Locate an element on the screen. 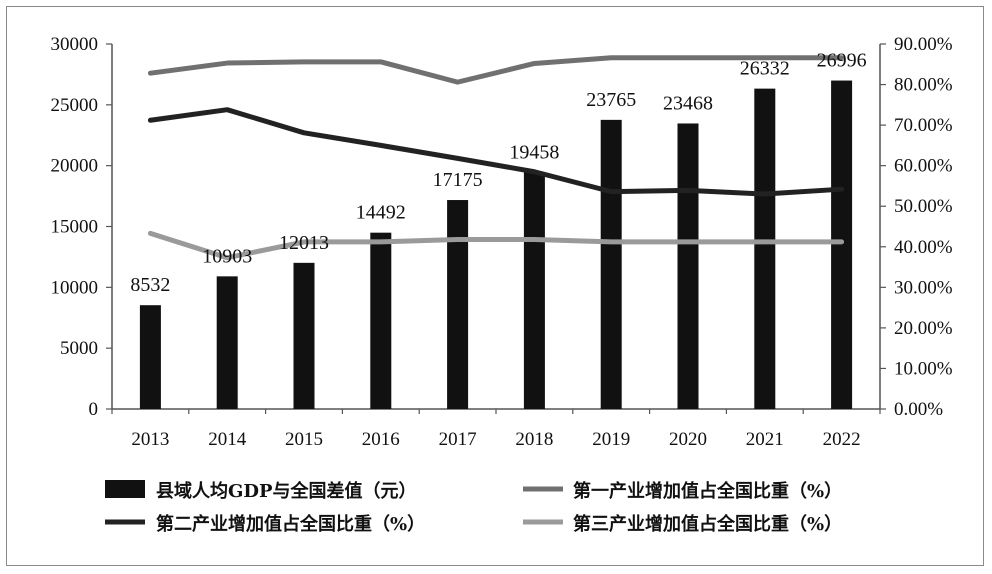  y-tick-label-left: 15000 is located at coordinates (75, 227).